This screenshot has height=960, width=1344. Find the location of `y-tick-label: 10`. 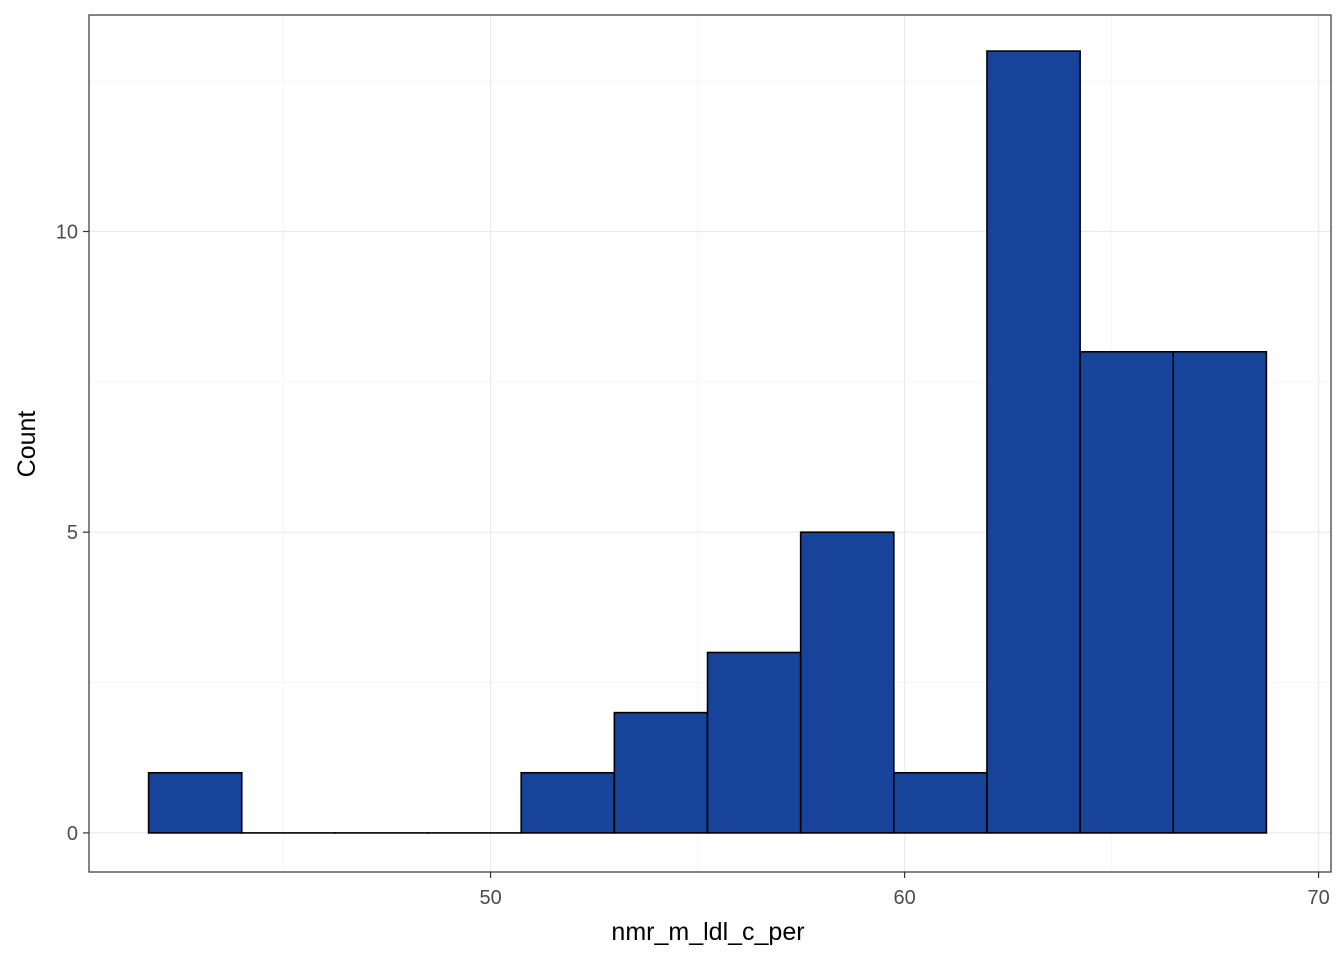

y-tick-label: 10 is located at coordinates (67, 233).